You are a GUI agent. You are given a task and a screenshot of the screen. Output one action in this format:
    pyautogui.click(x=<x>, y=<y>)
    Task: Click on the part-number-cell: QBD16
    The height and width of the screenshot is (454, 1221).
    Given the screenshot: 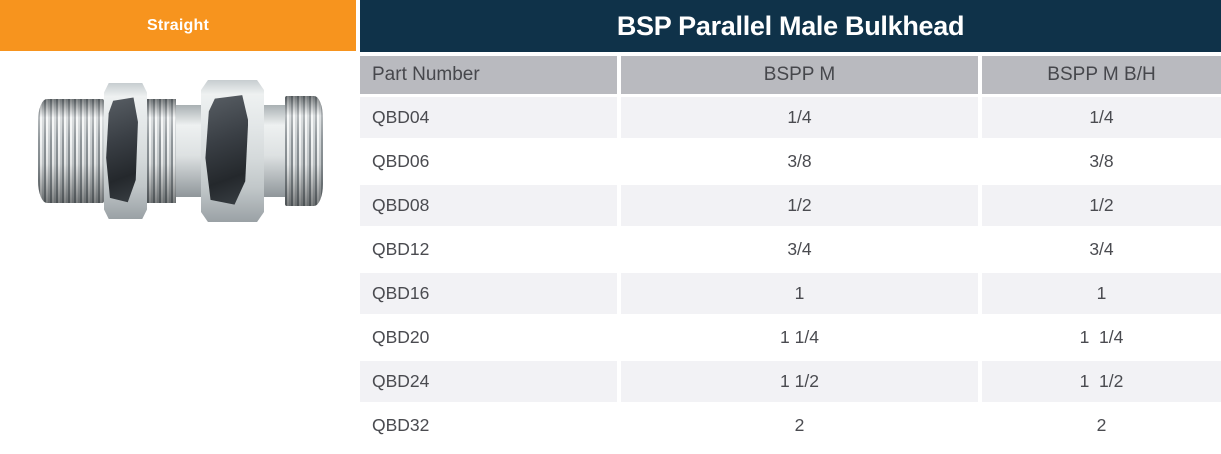 What is the action you would take?
    pyautogui.click(x=488, y=293)
    